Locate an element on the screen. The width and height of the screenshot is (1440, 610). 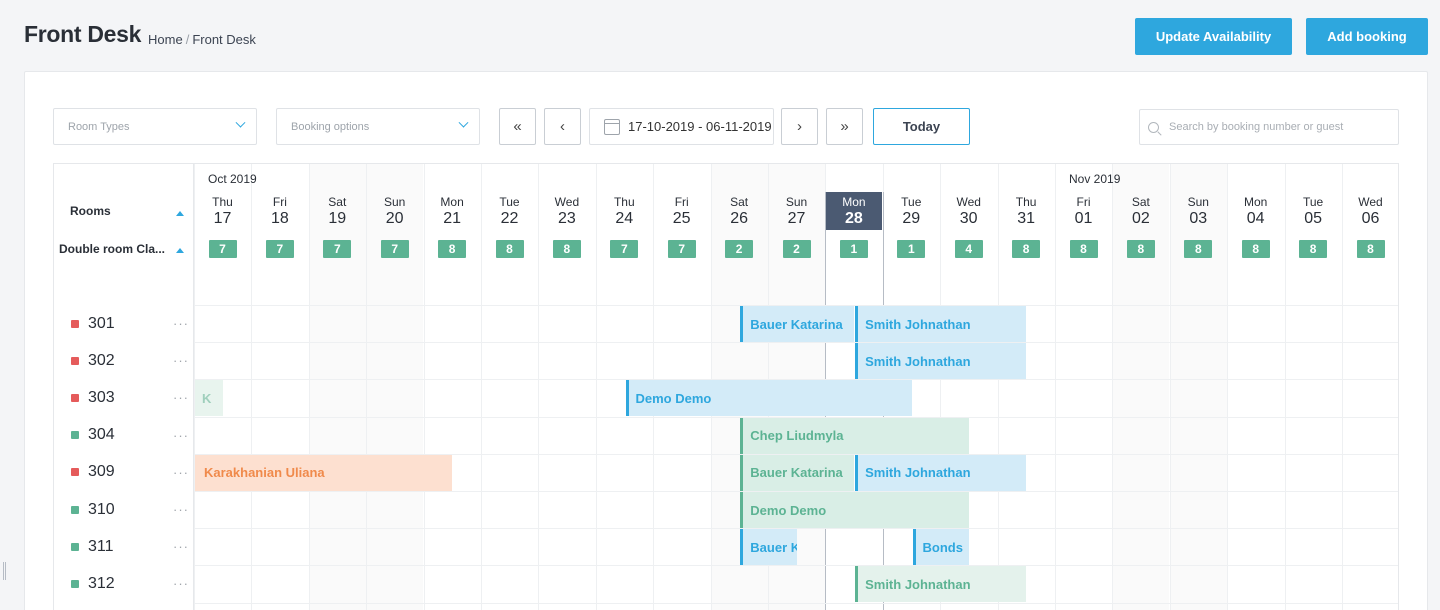
room-number: 310 is located at coordinates (101, 509).